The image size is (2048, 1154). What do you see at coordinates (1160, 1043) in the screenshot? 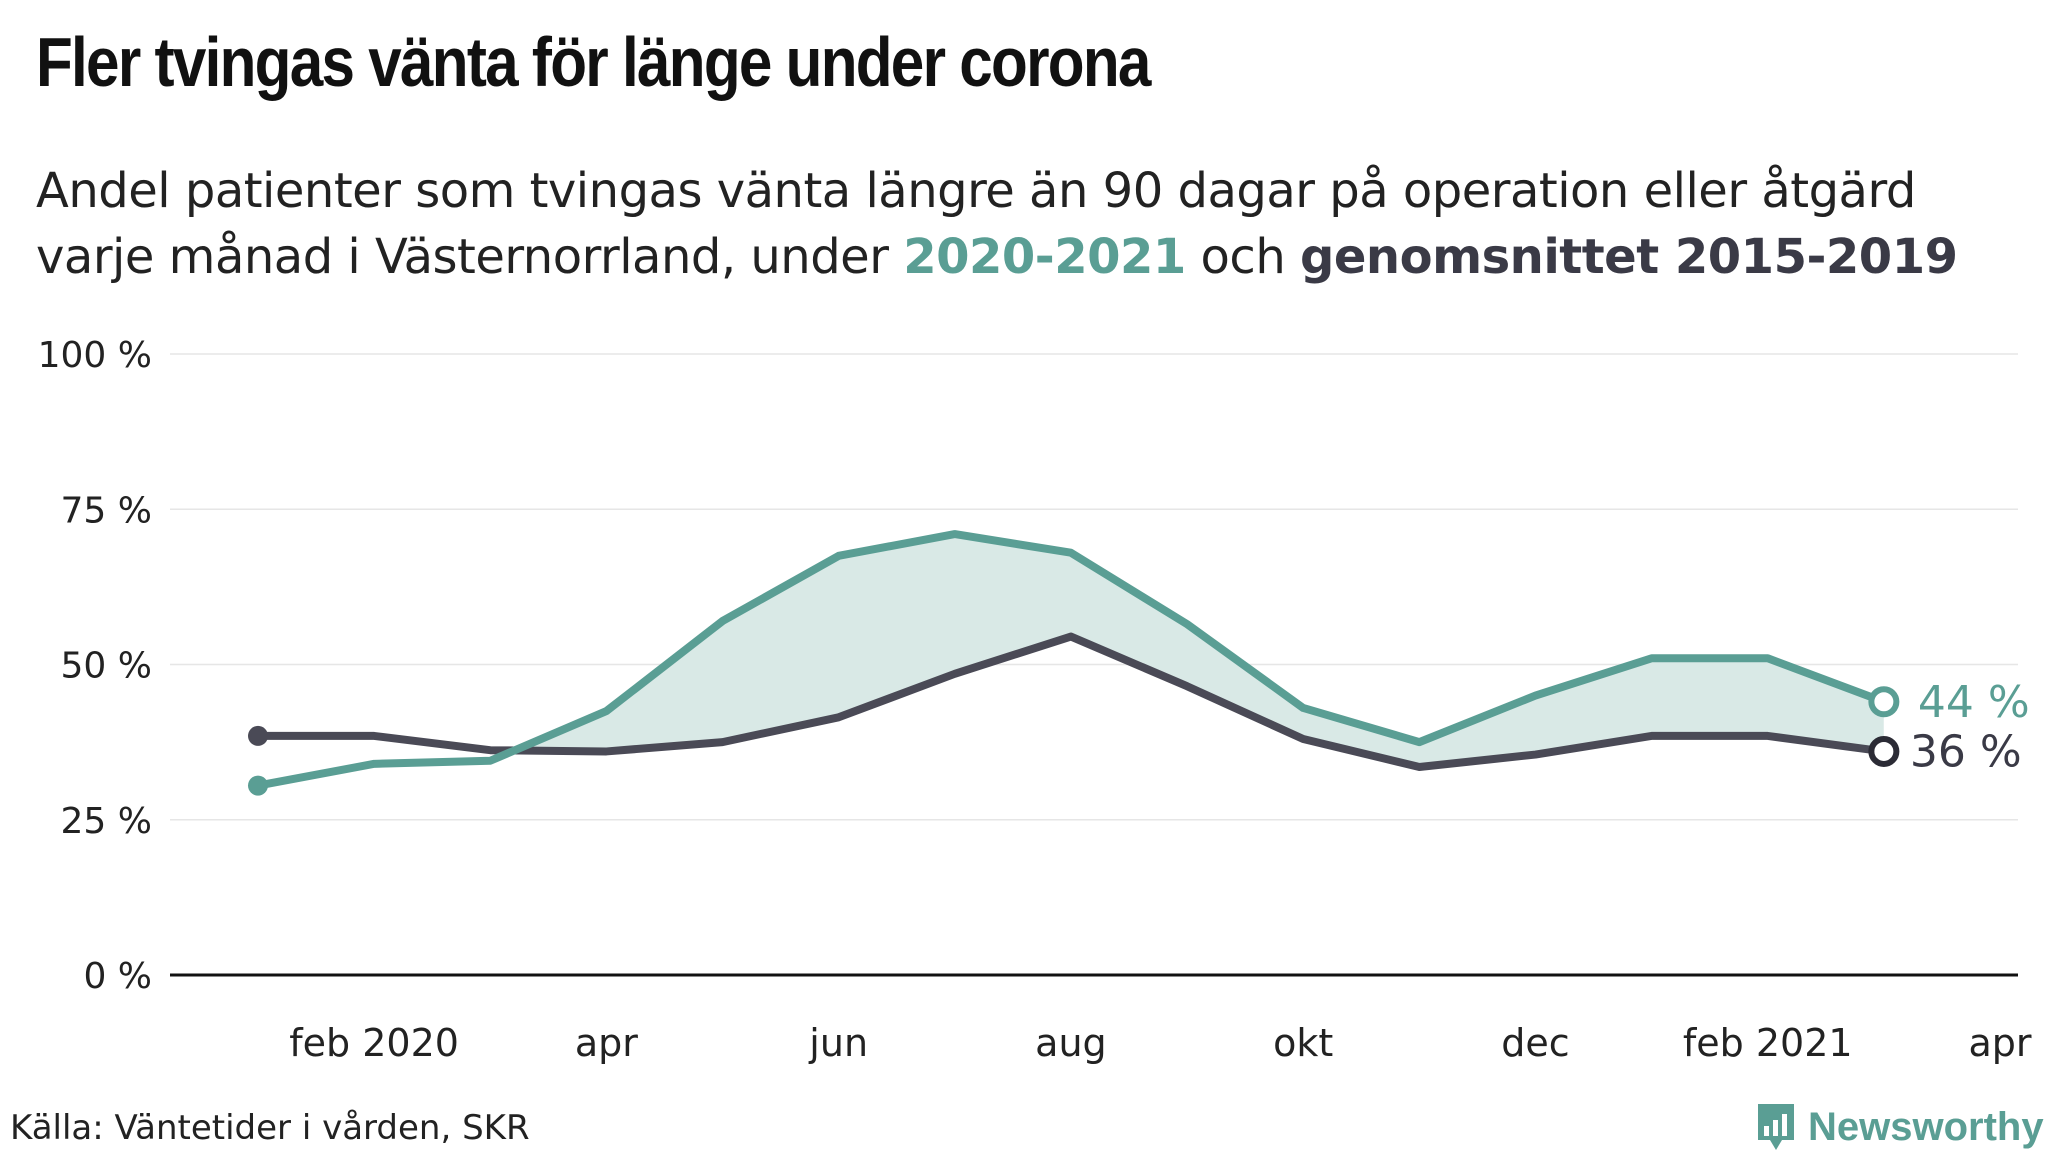
I see `x-axis-labels: feb 2020 apr jun aug okt dec feb 2021 apr` at bounding box center [1160, 1043].